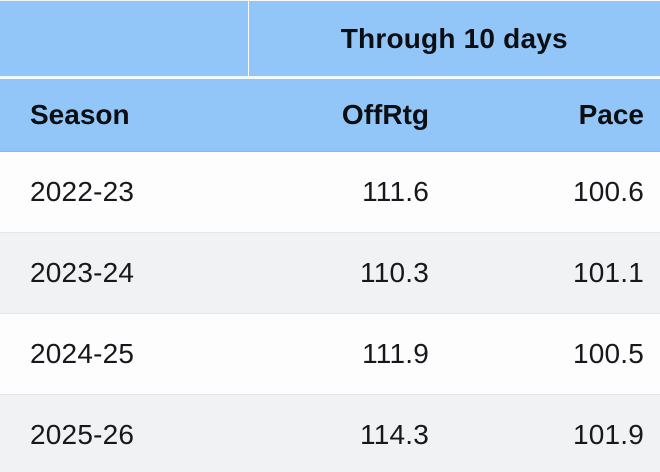  Describe the element at coordinates (124, 114) in the screenshot. I see `season-column-header: Season` at that location.